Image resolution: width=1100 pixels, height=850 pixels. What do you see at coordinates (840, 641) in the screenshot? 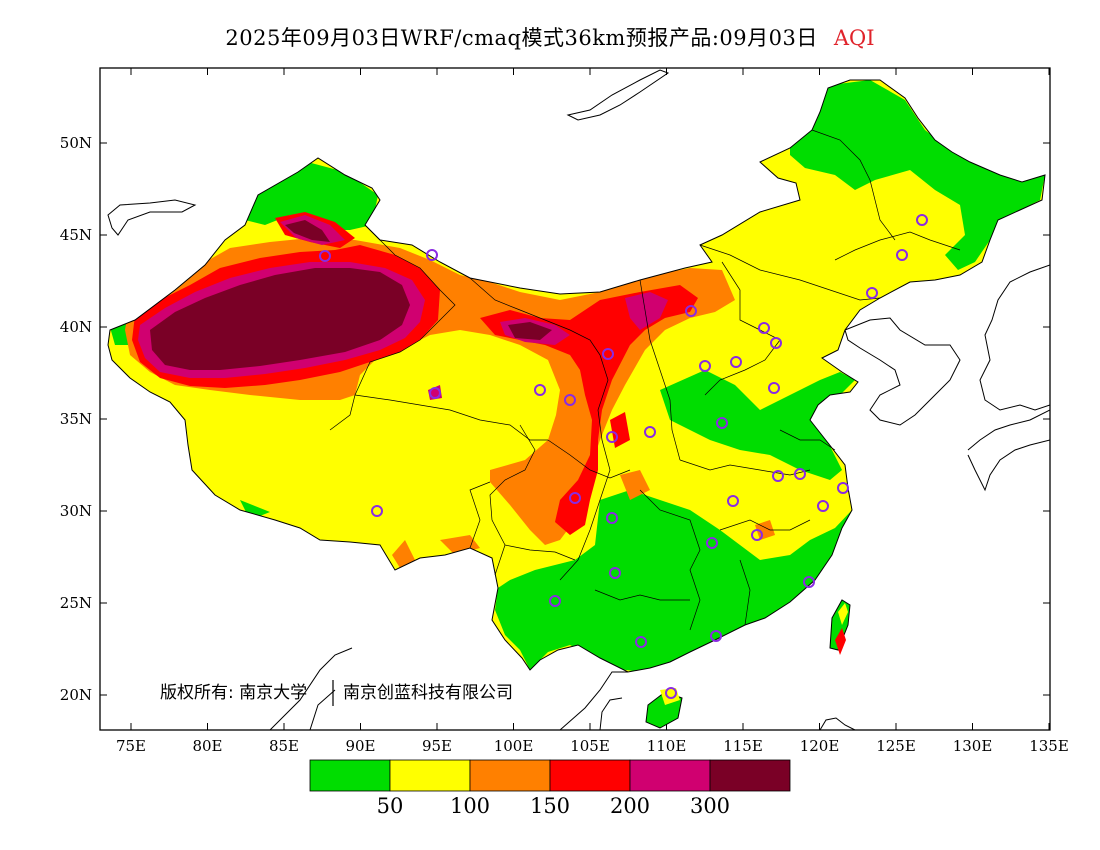
I see `taiwan-aqi-red-patch` at bounding box center [840, 641].